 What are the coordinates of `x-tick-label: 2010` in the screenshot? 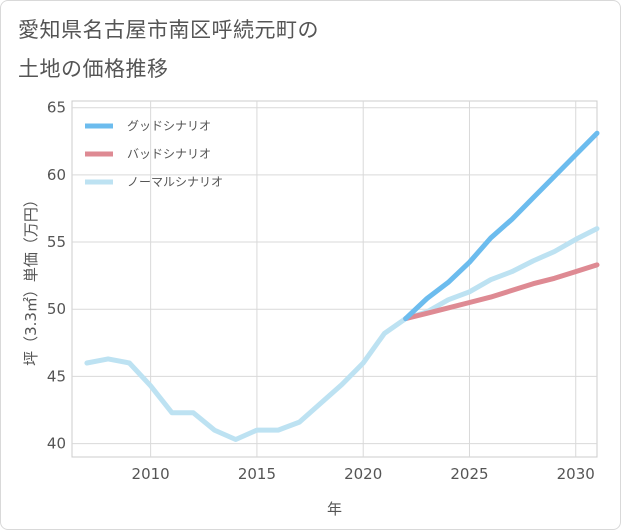 It's located at (151, 474).